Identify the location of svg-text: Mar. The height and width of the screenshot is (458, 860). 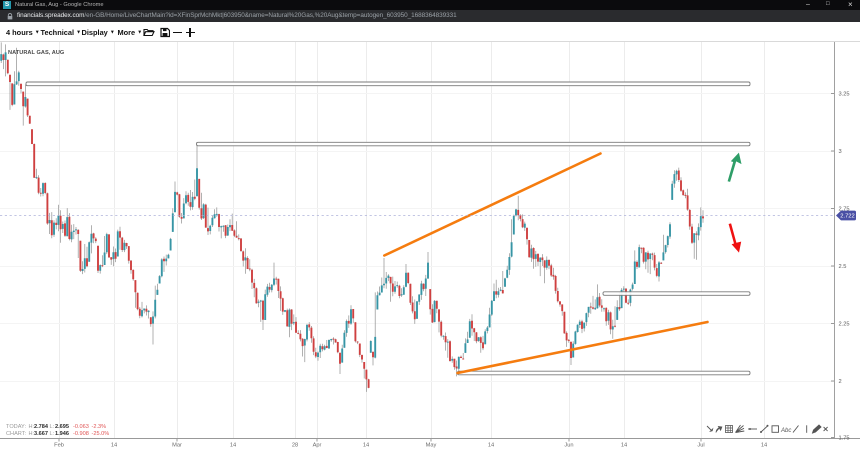
(177, 446).